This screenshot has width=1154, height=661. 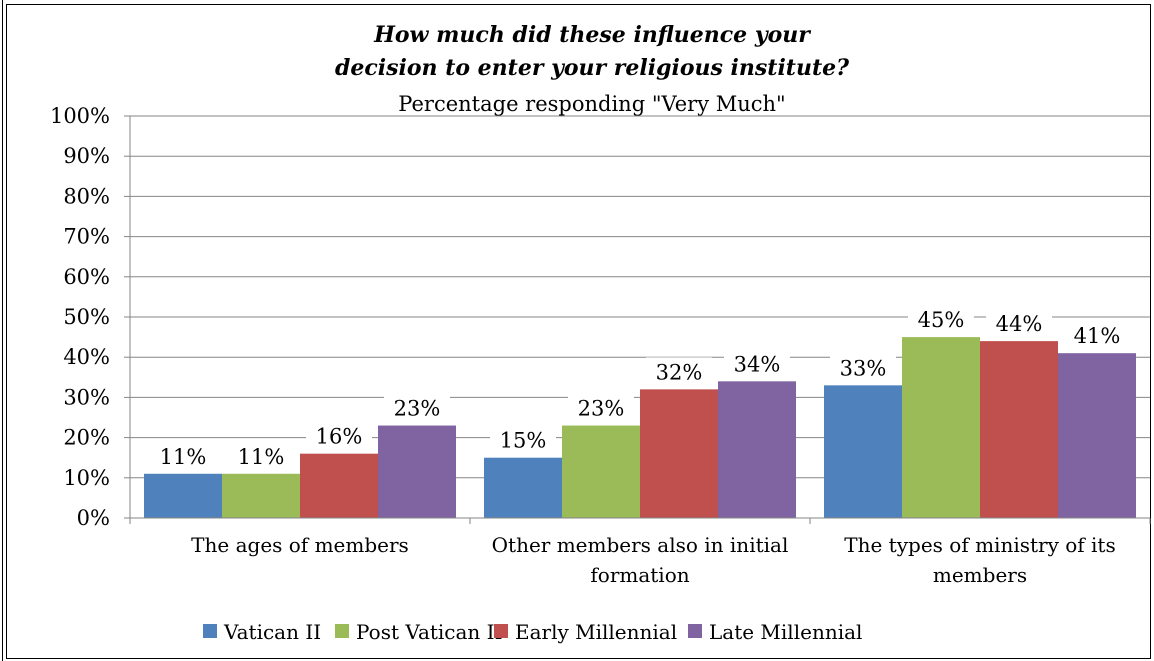 I want to click on chart-title-line-1: How much did these influence your, so click(x=592, y=35).